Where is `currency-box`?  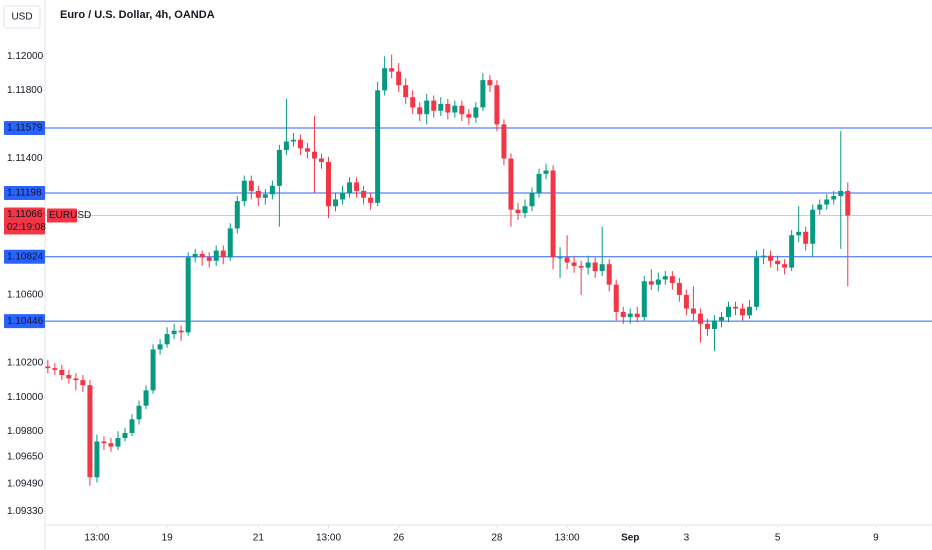
currency-box is located at coordinates (22, 17).